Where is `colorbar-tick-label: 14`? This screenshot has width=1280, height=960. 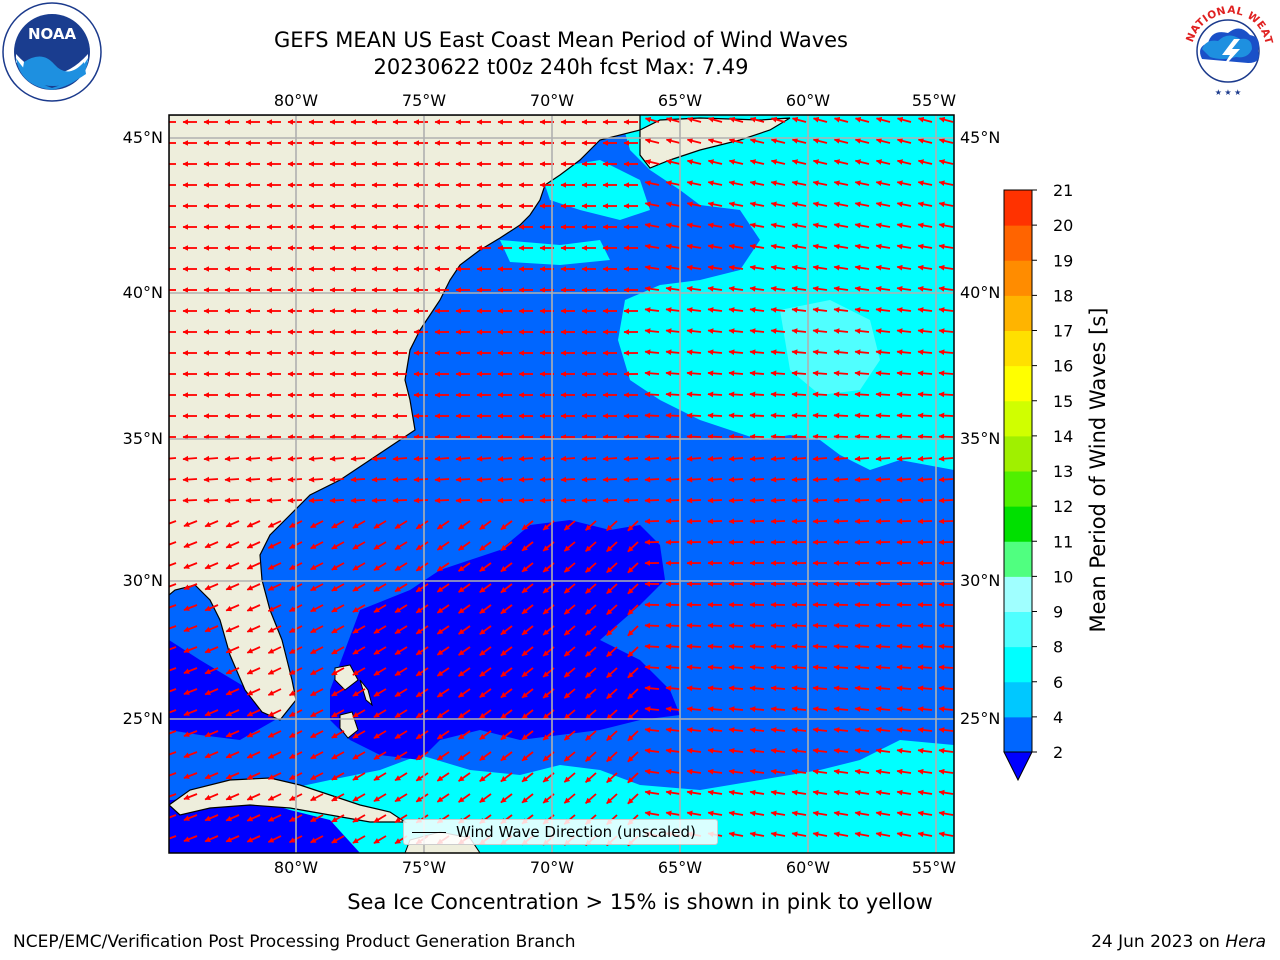 colorbar-tick-label: 14 is located at coordinates (1063, 436).